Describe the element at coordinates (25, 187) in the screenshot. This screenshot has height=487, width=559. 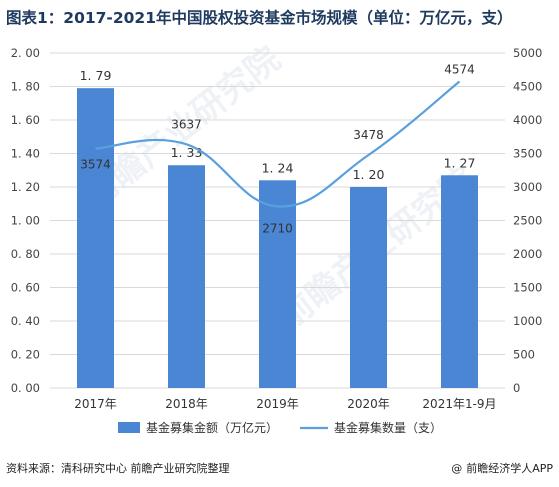
I see `y-left-tick-label: 1. 20` at that location.